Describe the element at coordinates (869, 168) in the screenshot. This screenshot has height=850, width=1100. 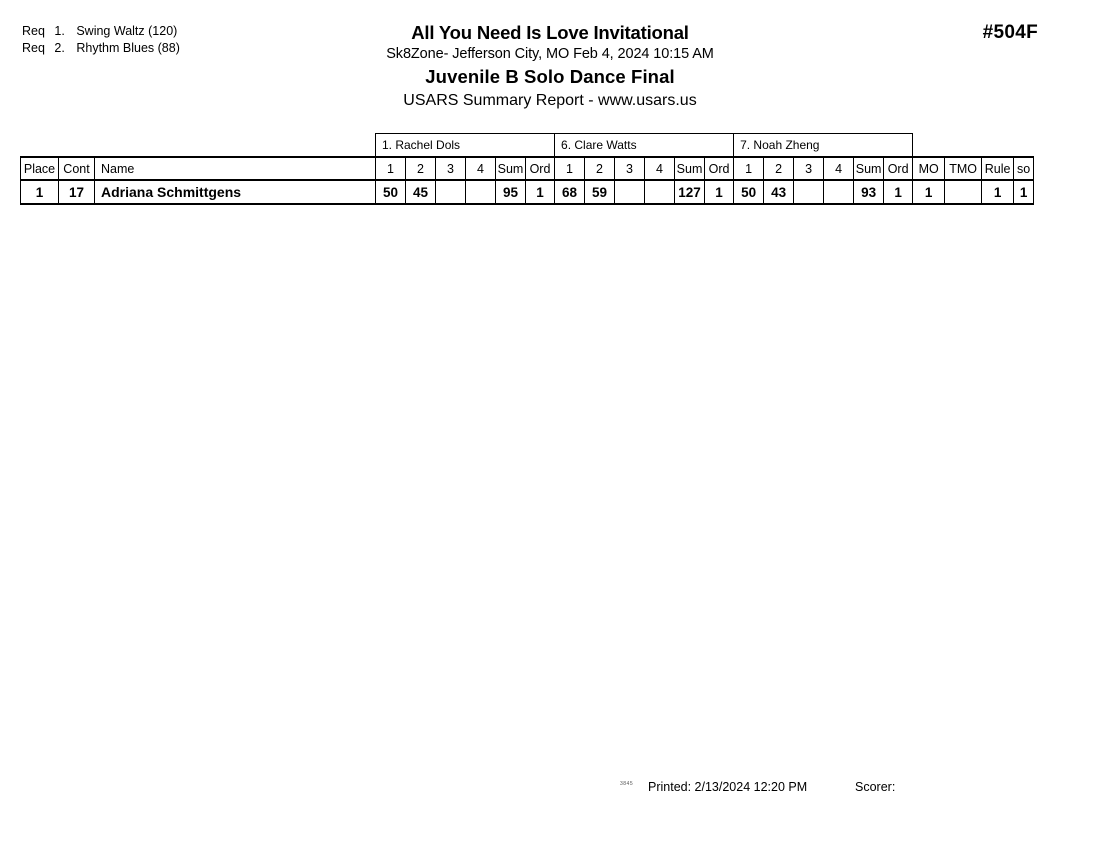
I see `header-judge3-sum: Sum` at that location.